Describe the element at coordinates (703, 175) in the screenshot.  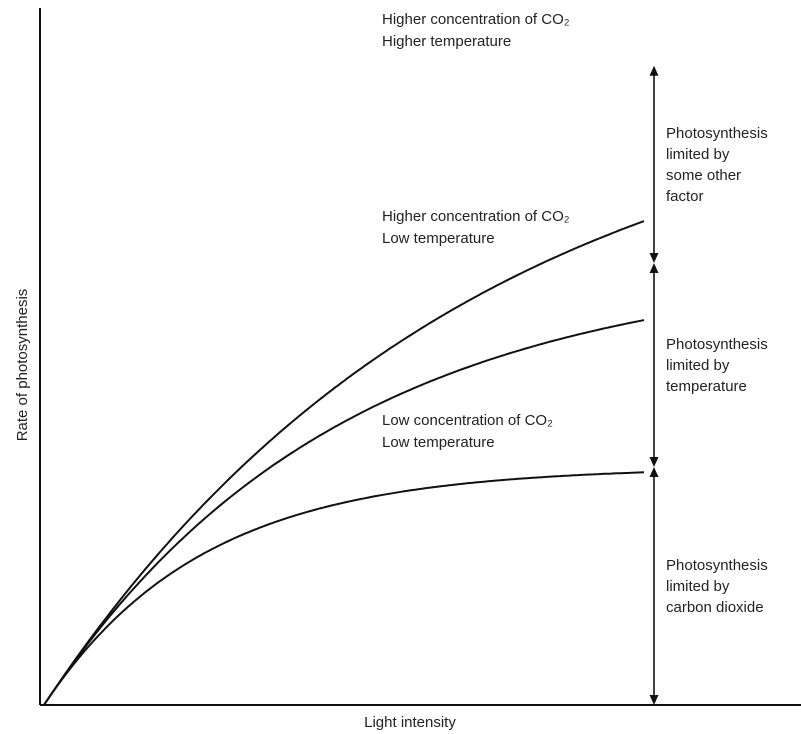
I see `limit-label-1-line-3: some other` at that location.